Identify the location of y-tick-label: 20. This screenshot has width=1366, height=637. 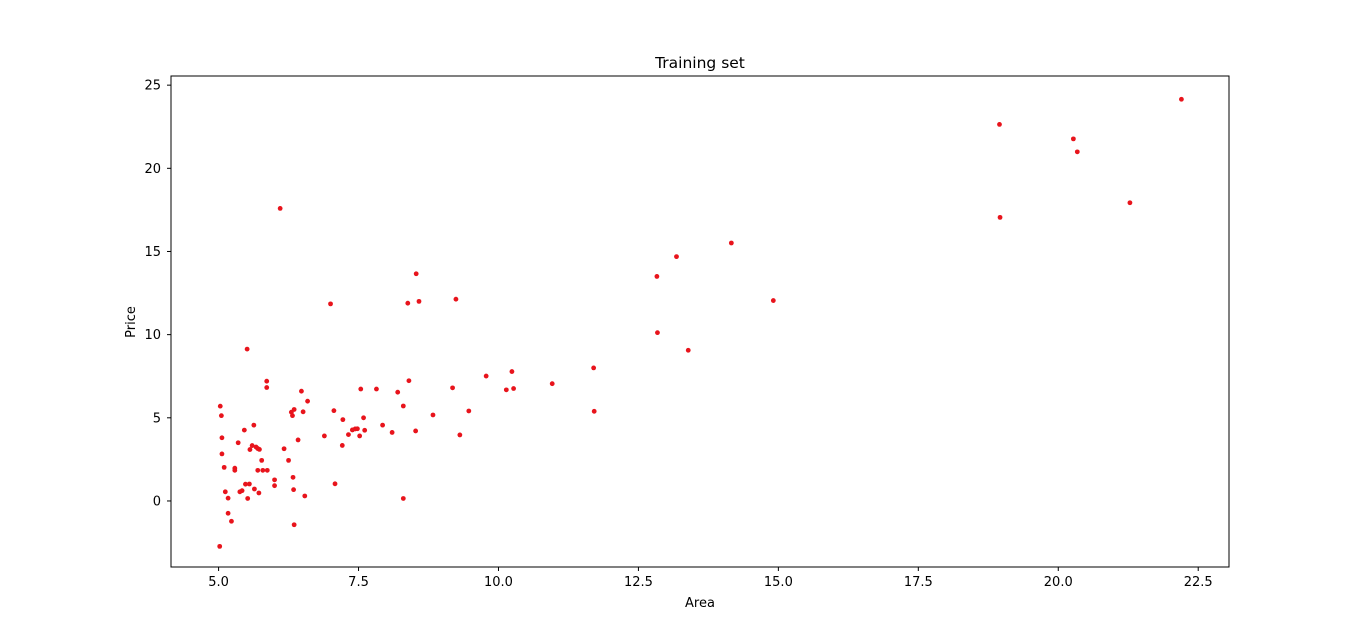
(152, 169).